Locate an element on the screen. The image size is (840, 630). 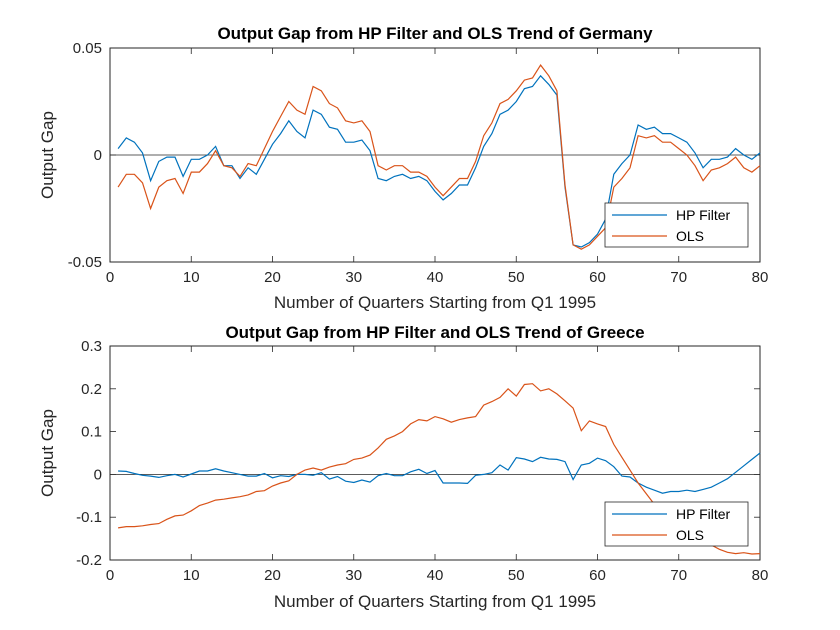
y-tick-label: -0.1 is located at coordinates (89, 517).